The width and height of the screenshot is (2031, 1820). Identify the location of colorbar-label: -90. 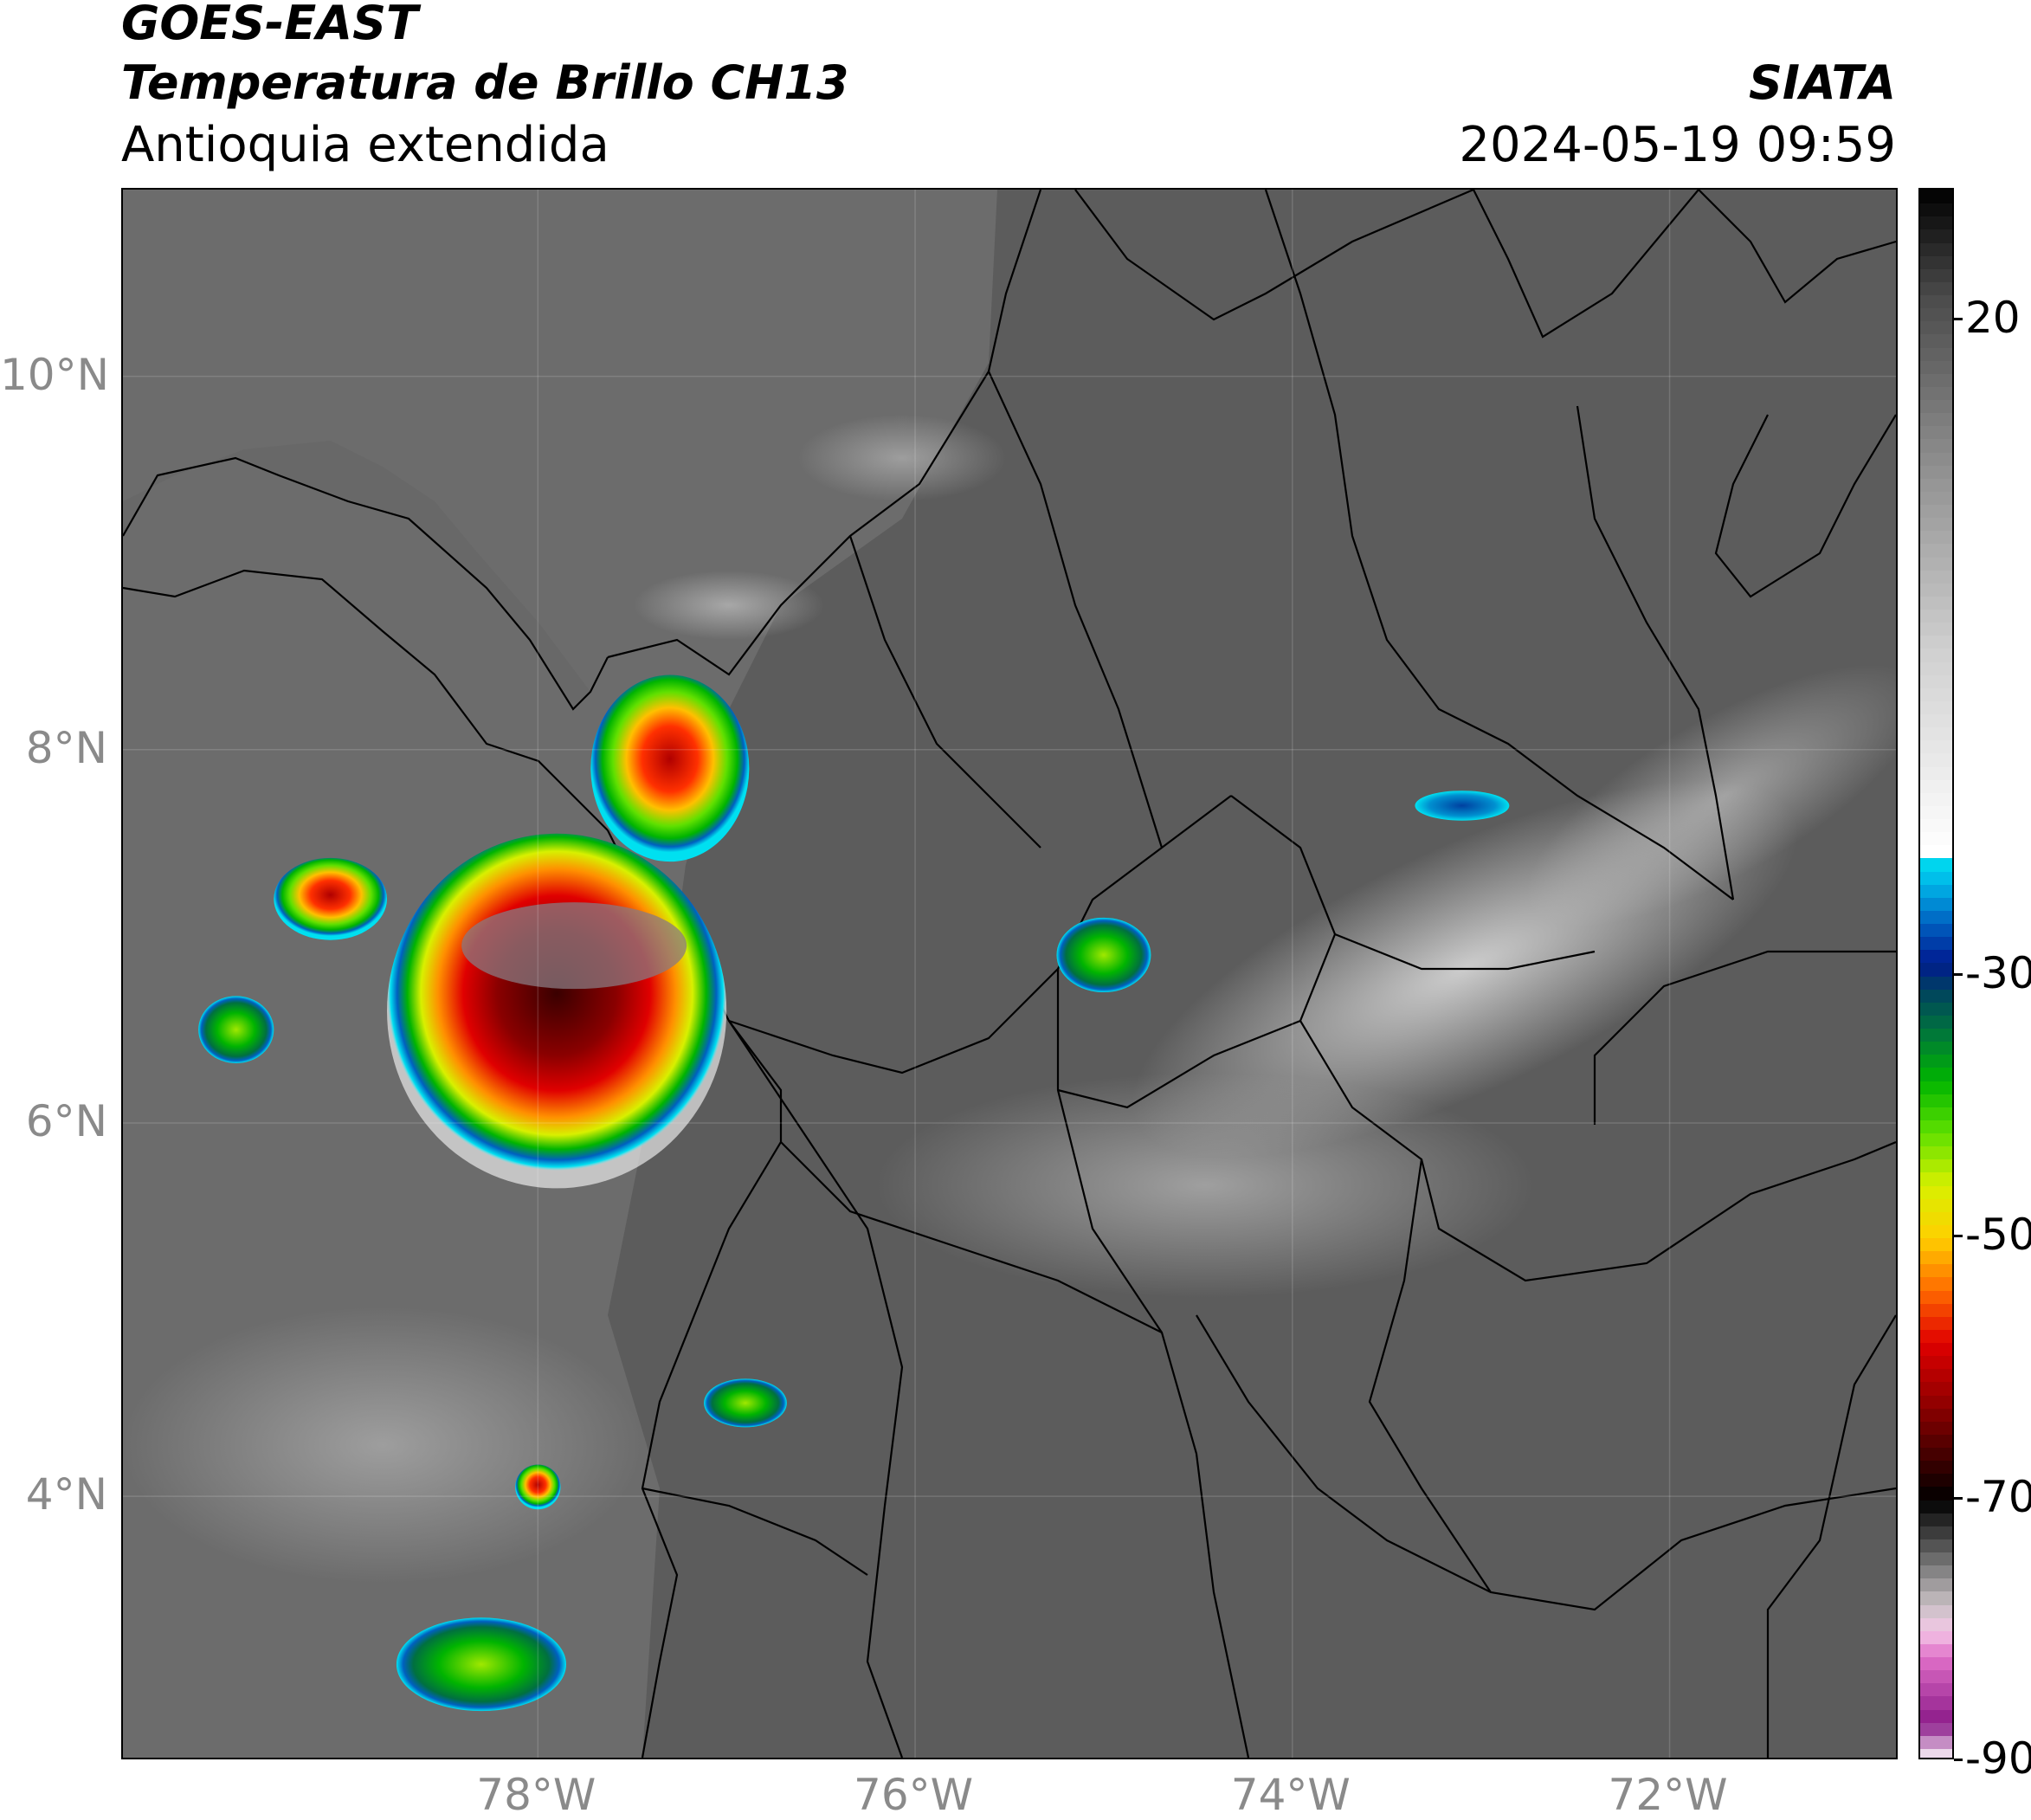
(1998, 1758).